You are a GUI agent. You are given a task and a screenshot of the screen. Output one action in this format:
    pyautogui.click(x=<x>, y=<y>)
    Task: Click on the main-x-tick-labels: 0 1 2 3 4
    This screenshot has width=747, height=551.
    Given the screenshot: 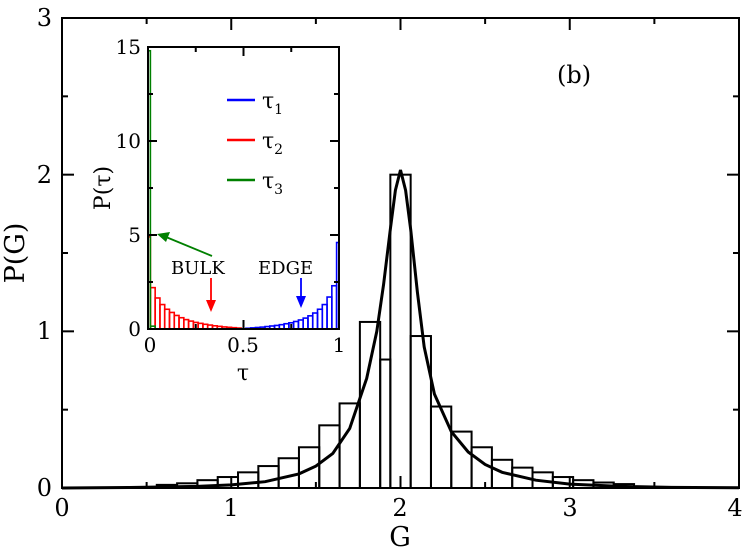 What is the action you would take?
    pyautogui.click(x=398, y=508)
    